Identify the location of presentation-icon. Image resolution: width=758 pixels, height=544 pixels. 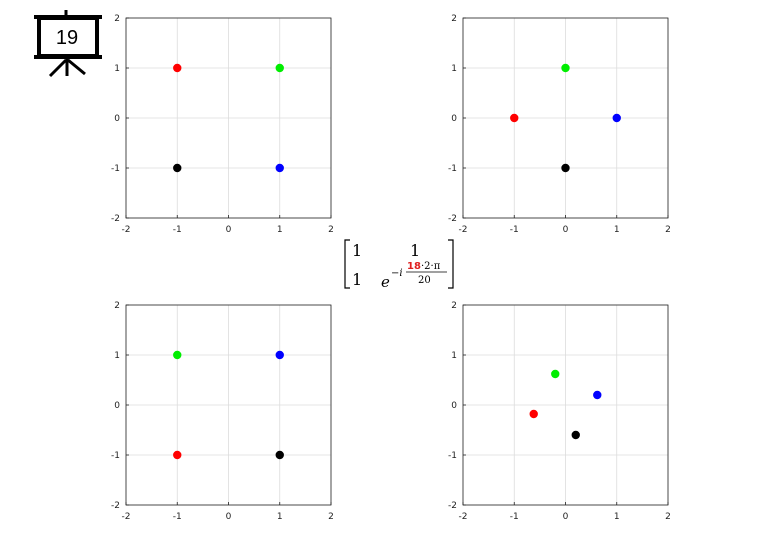
(68, 44).